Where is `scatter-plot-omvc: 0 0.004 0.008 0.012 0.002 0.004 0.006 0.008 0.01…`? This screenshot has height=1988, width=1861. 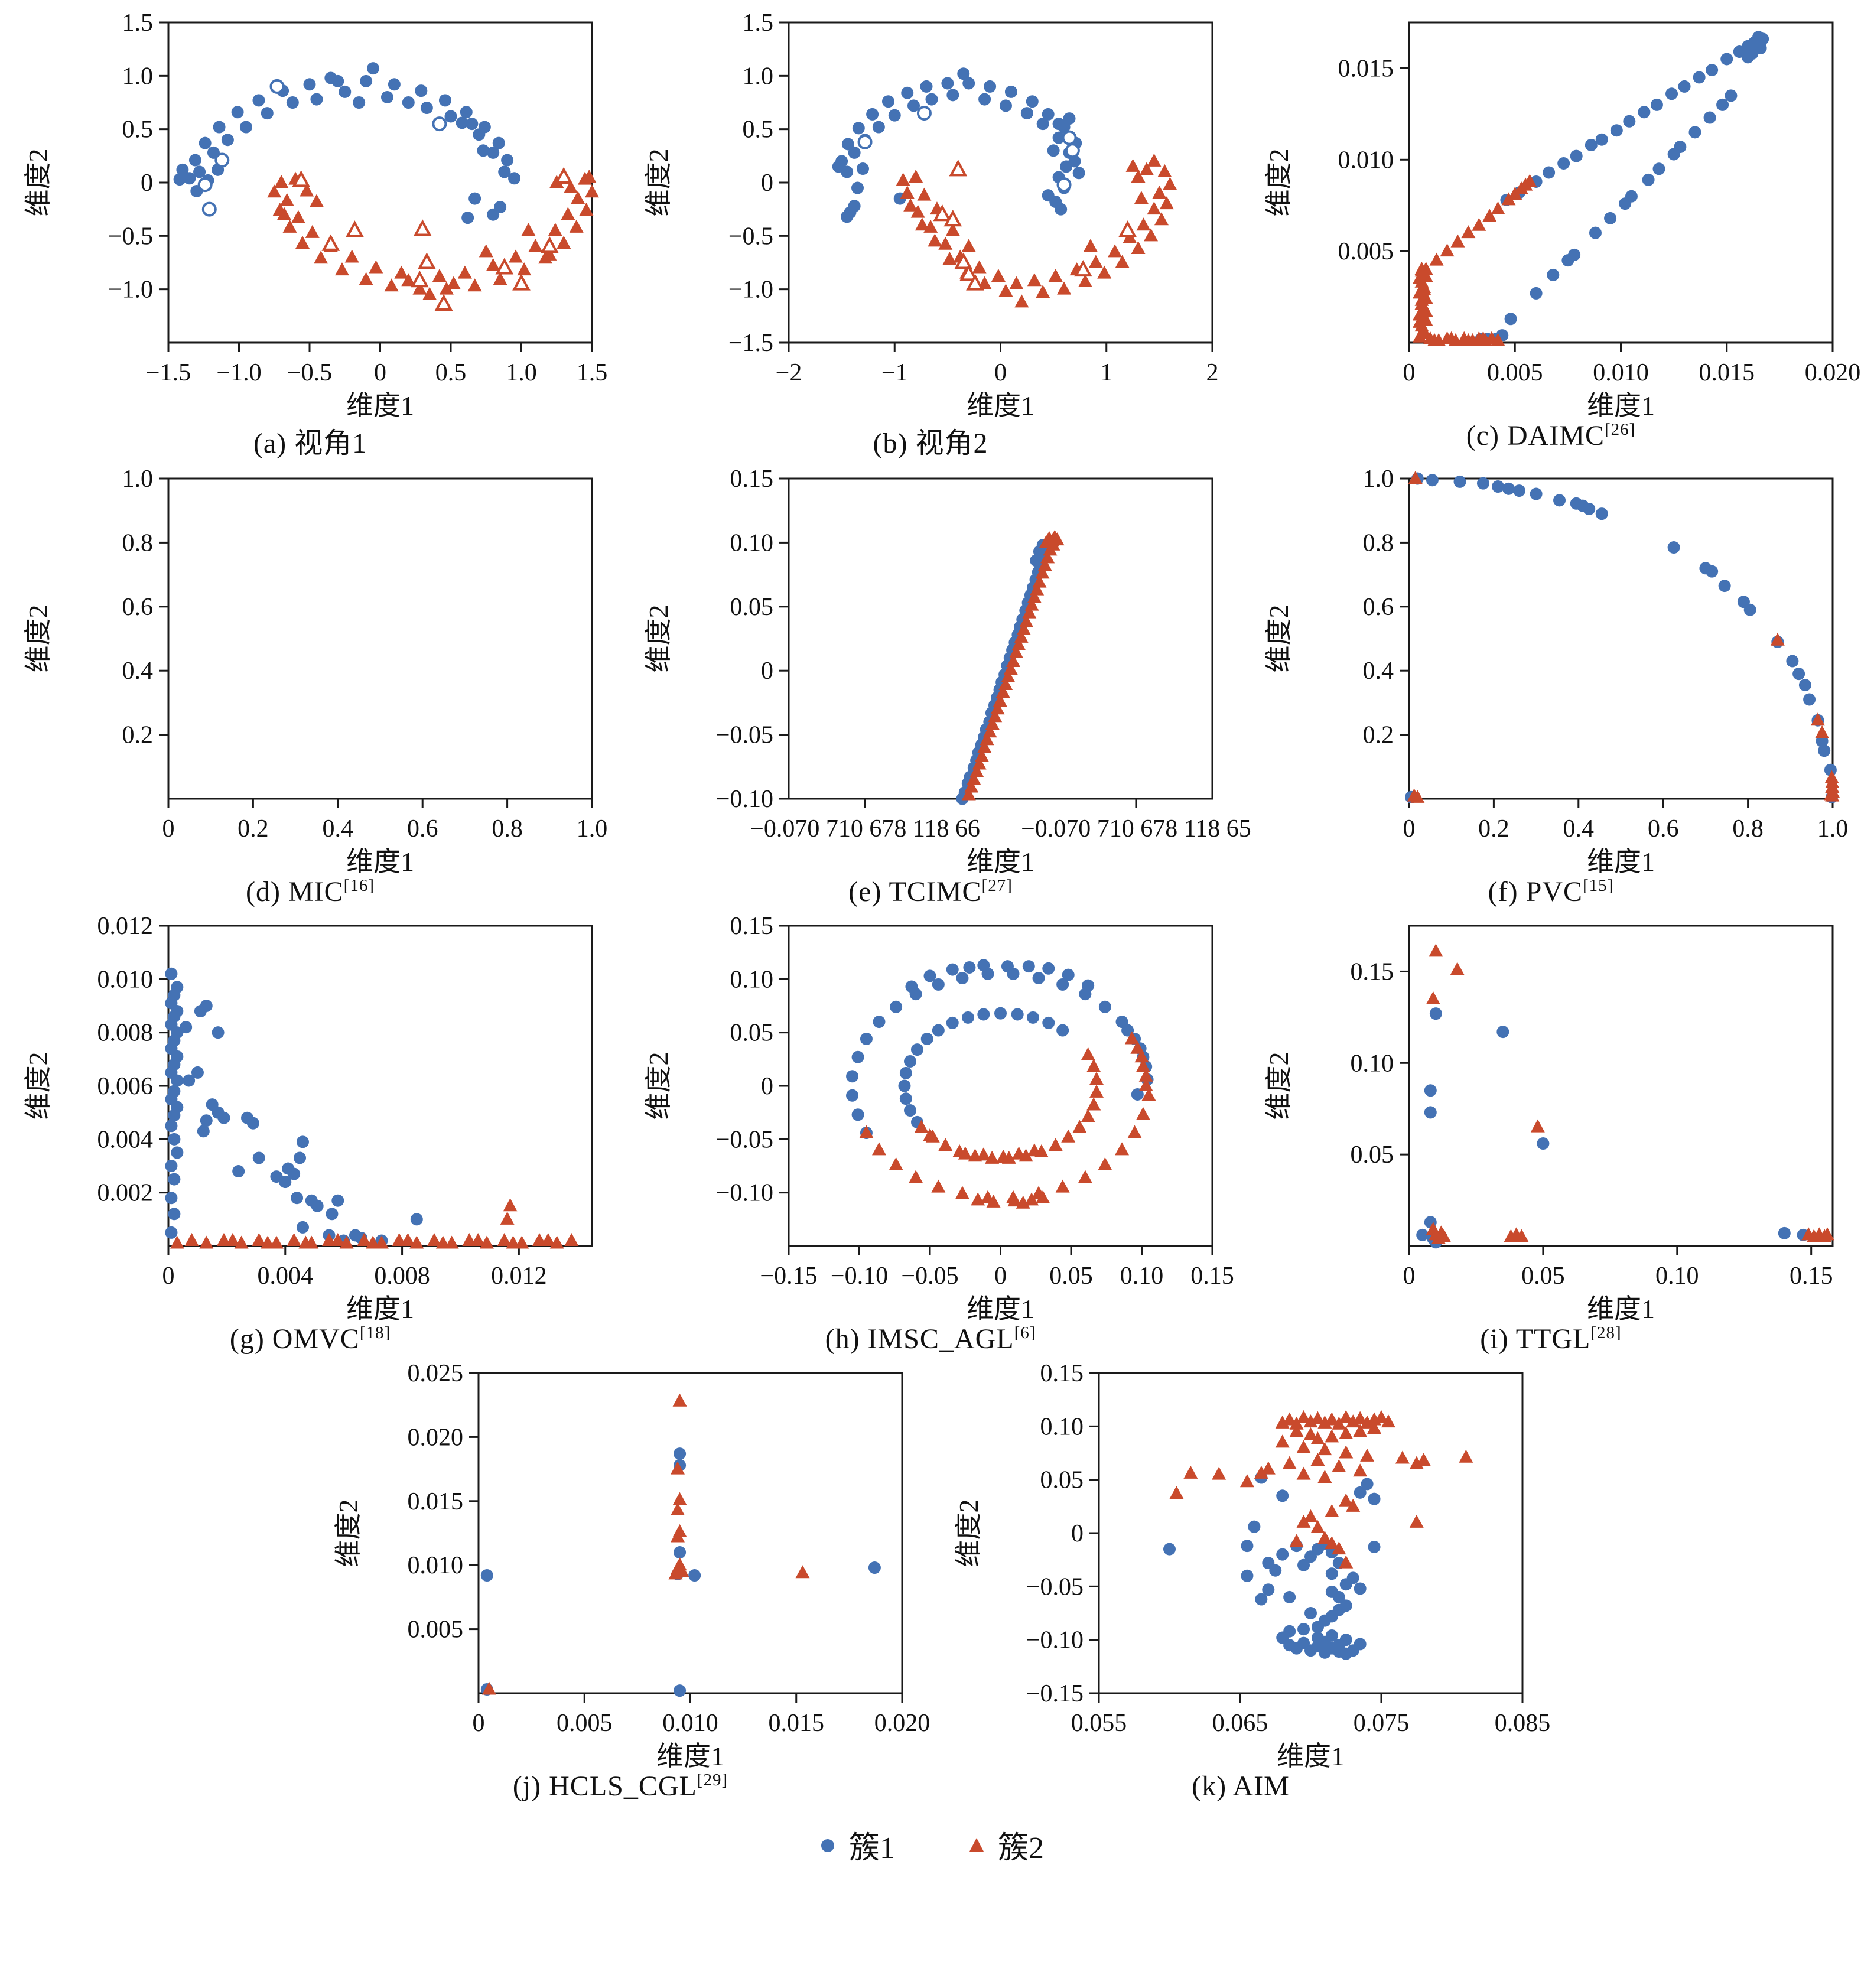 scatter-plot-omvc: 0 0.004 0.008 0.012 0.002 0.004 0.006 0.008 0.01… is located at coordinates (308, 1118).